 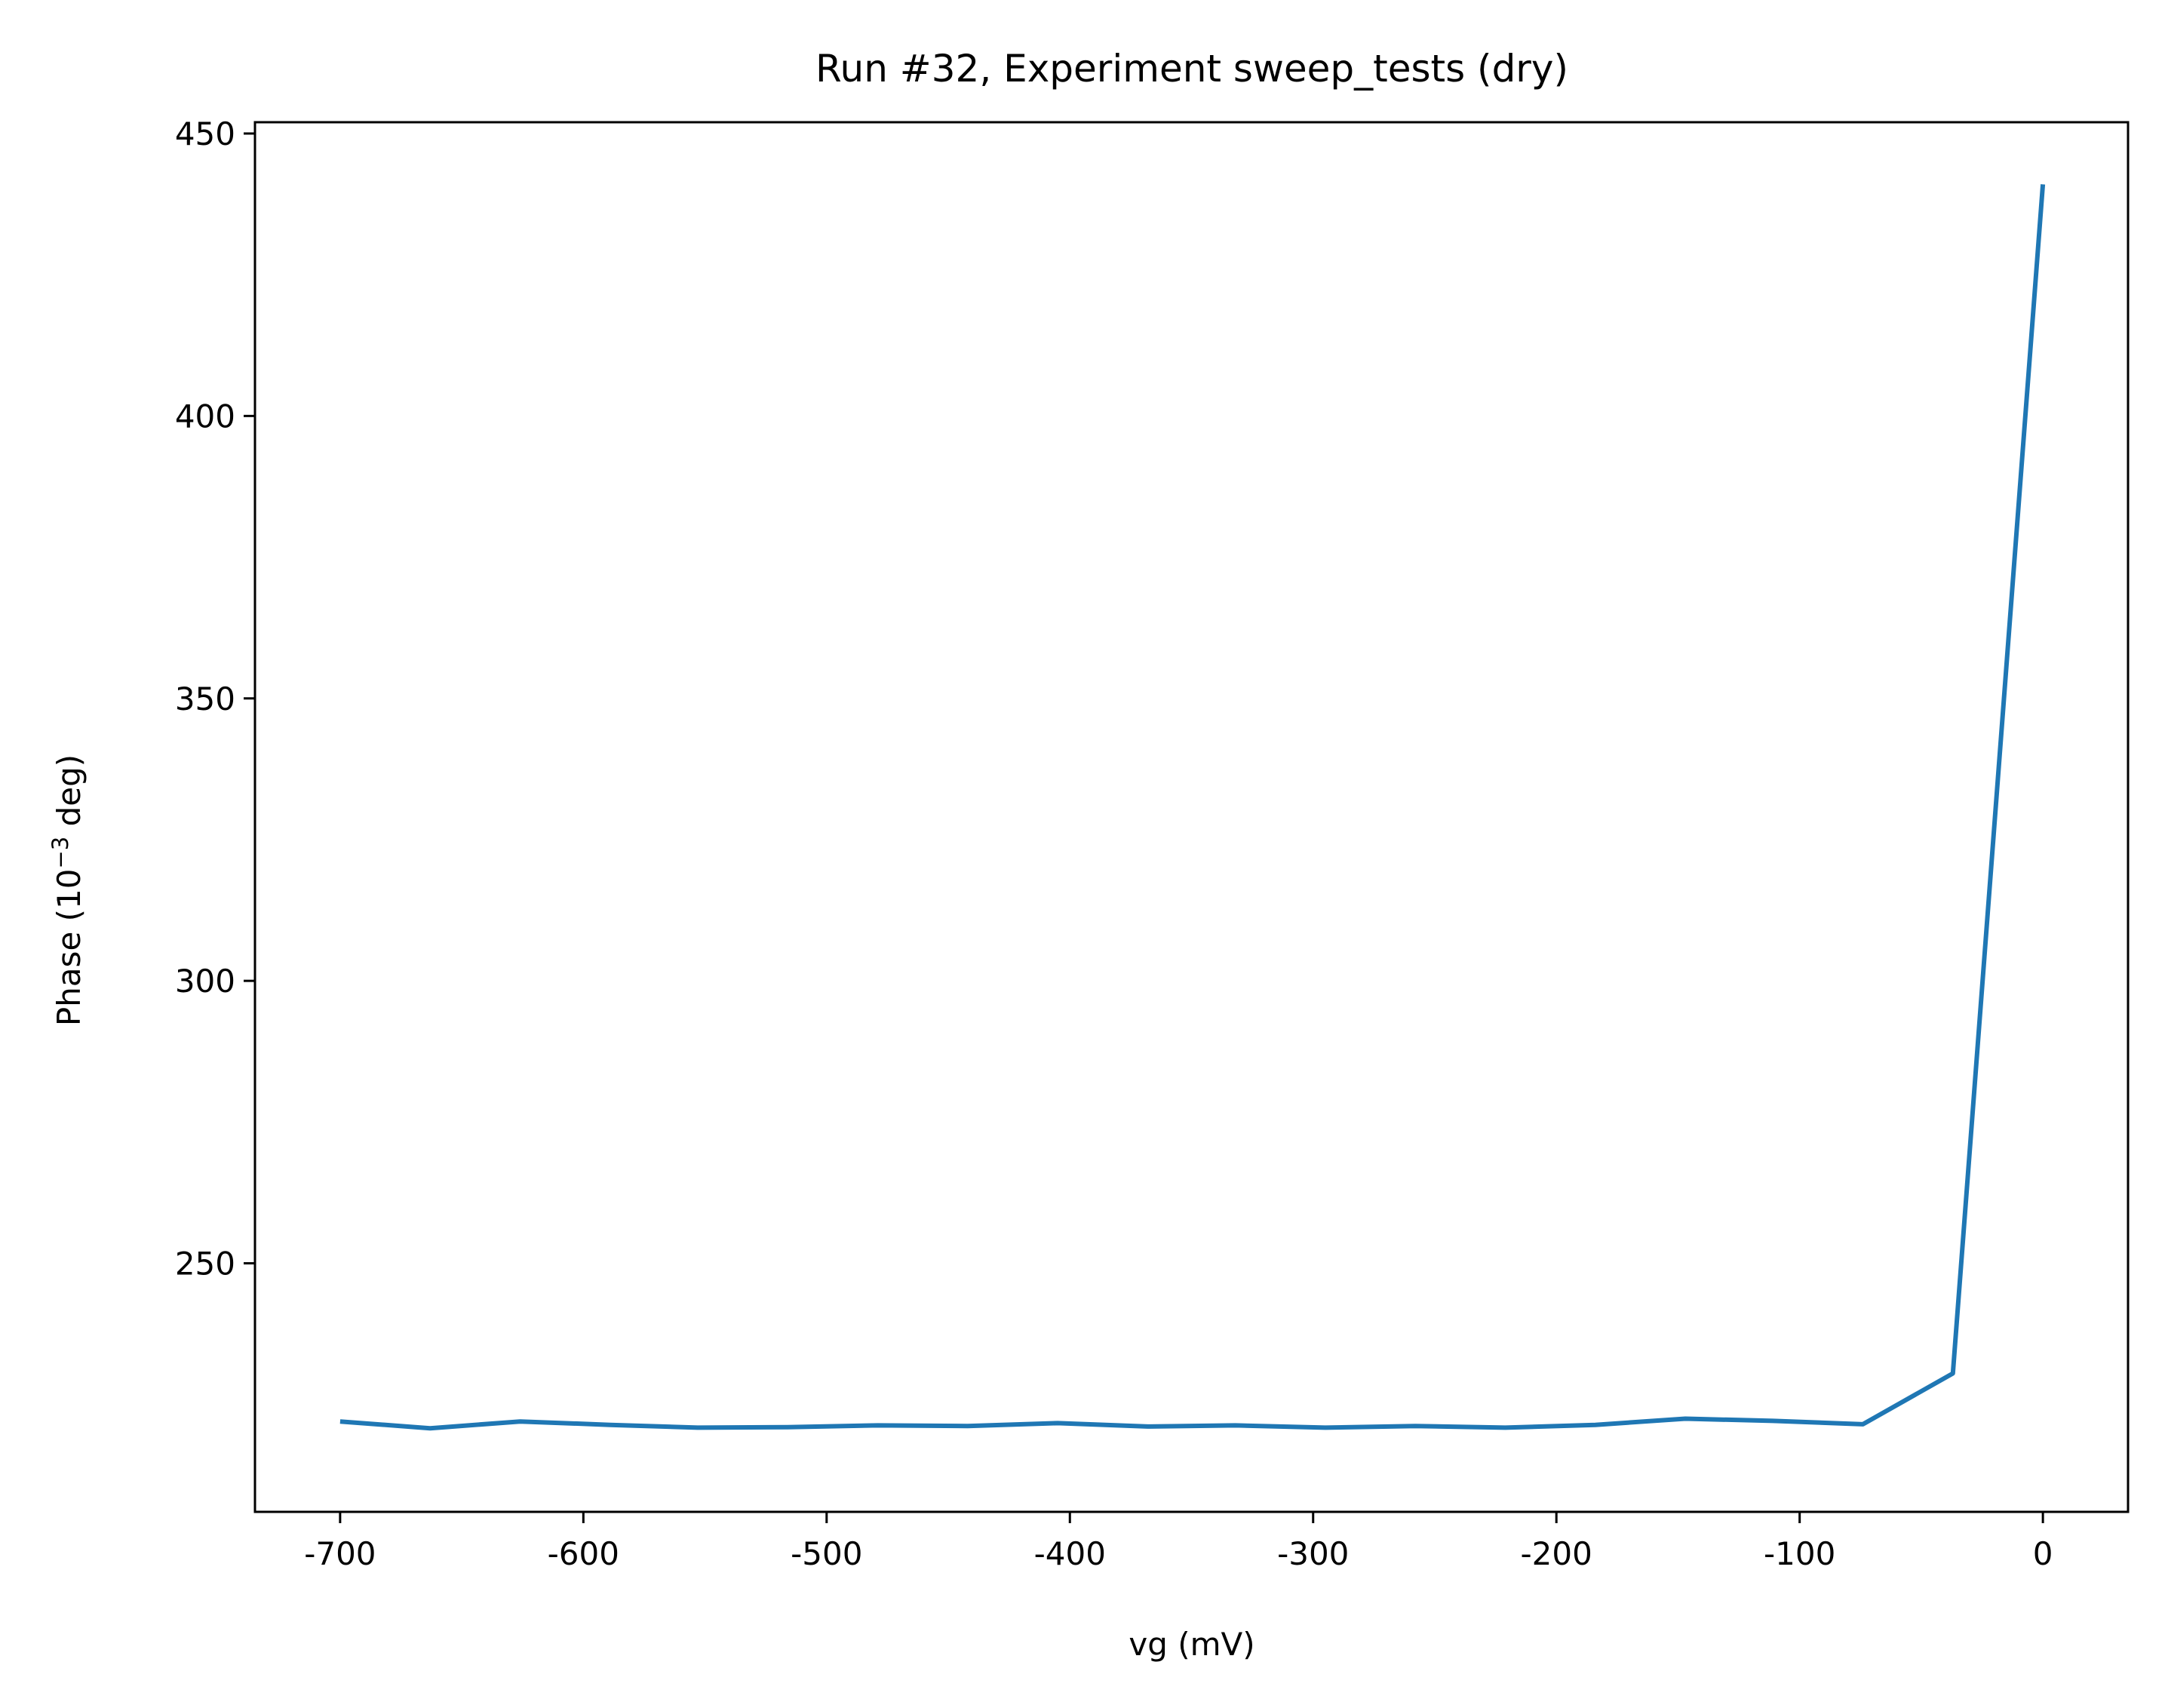 I want to click on y-tick-label: 250, so click(x=205, y=1264).